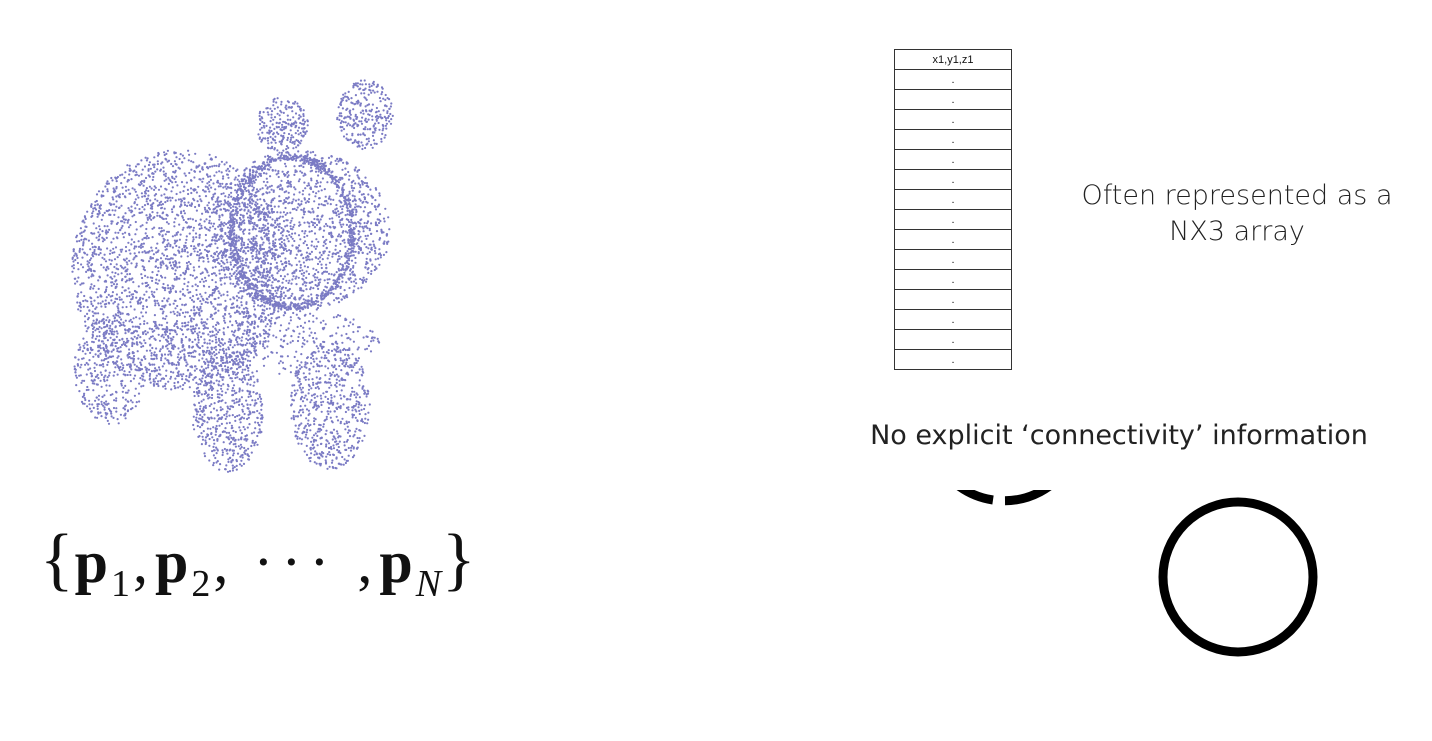 The height and width of the screenshot is (741, 1432). Describe the element at coordinates (232, 276) in the screenshot. I see `point-cloud-cow` at that location.